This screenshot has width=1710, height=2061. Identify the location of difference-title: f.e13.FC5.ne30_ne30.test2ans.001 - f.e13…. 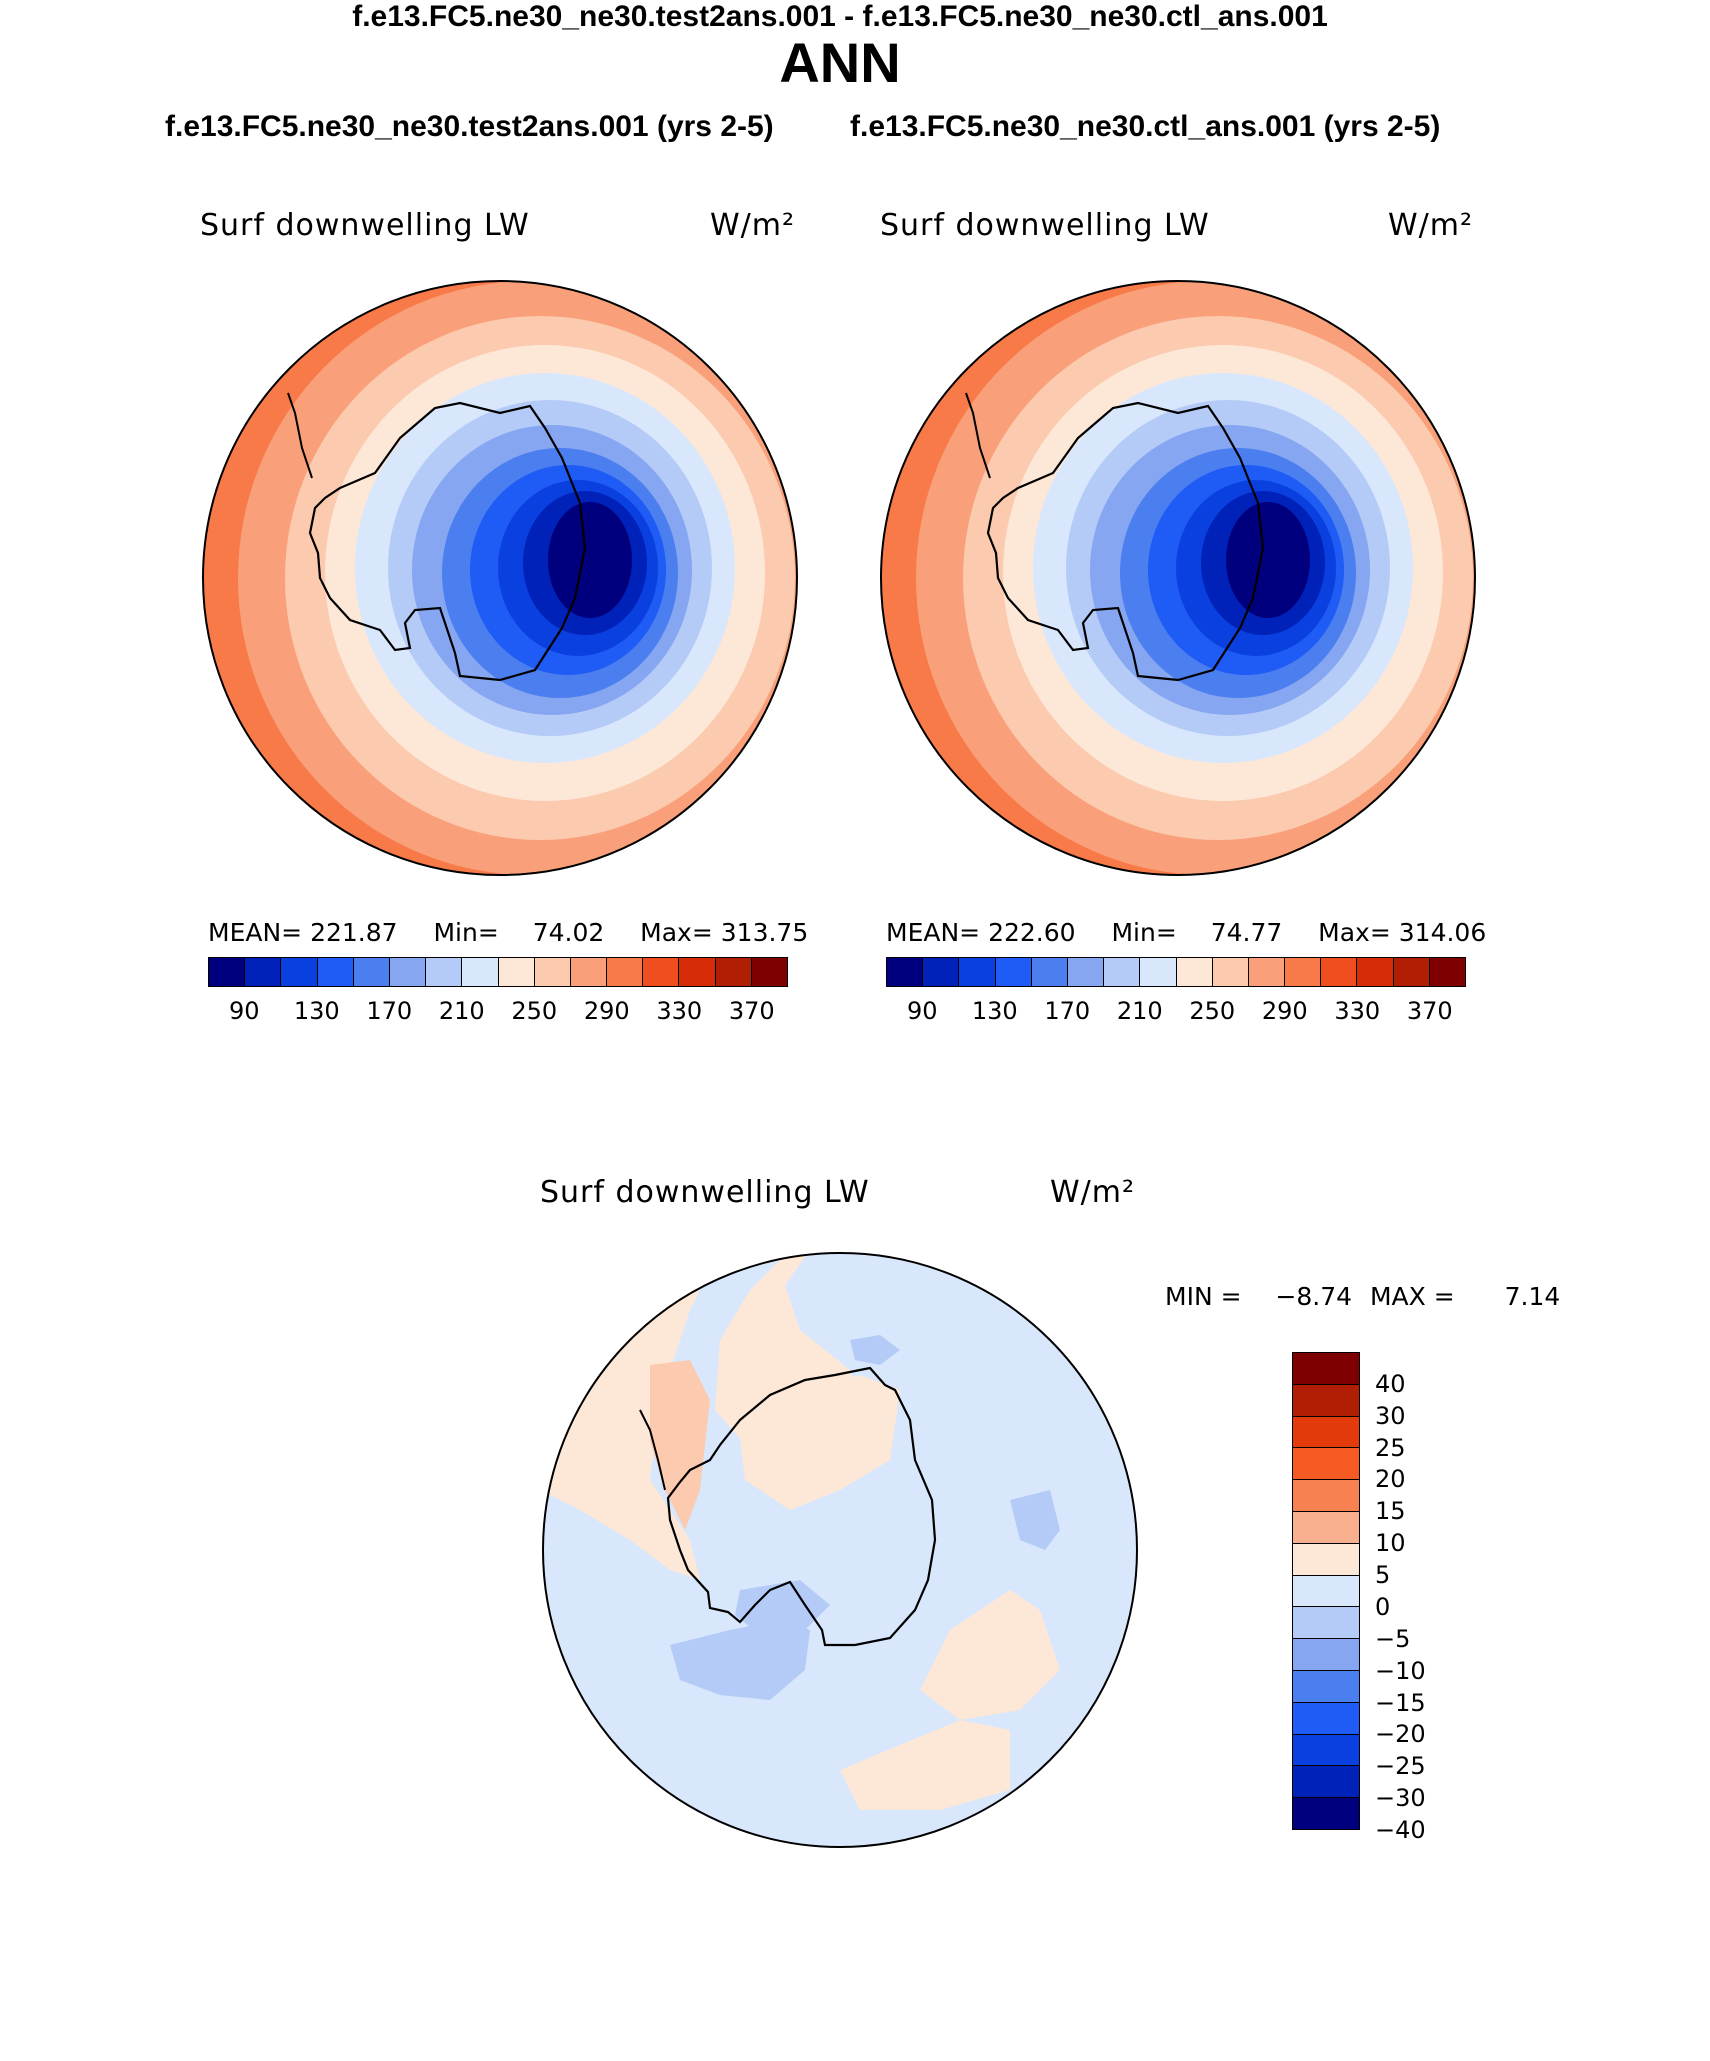
(840, 16).